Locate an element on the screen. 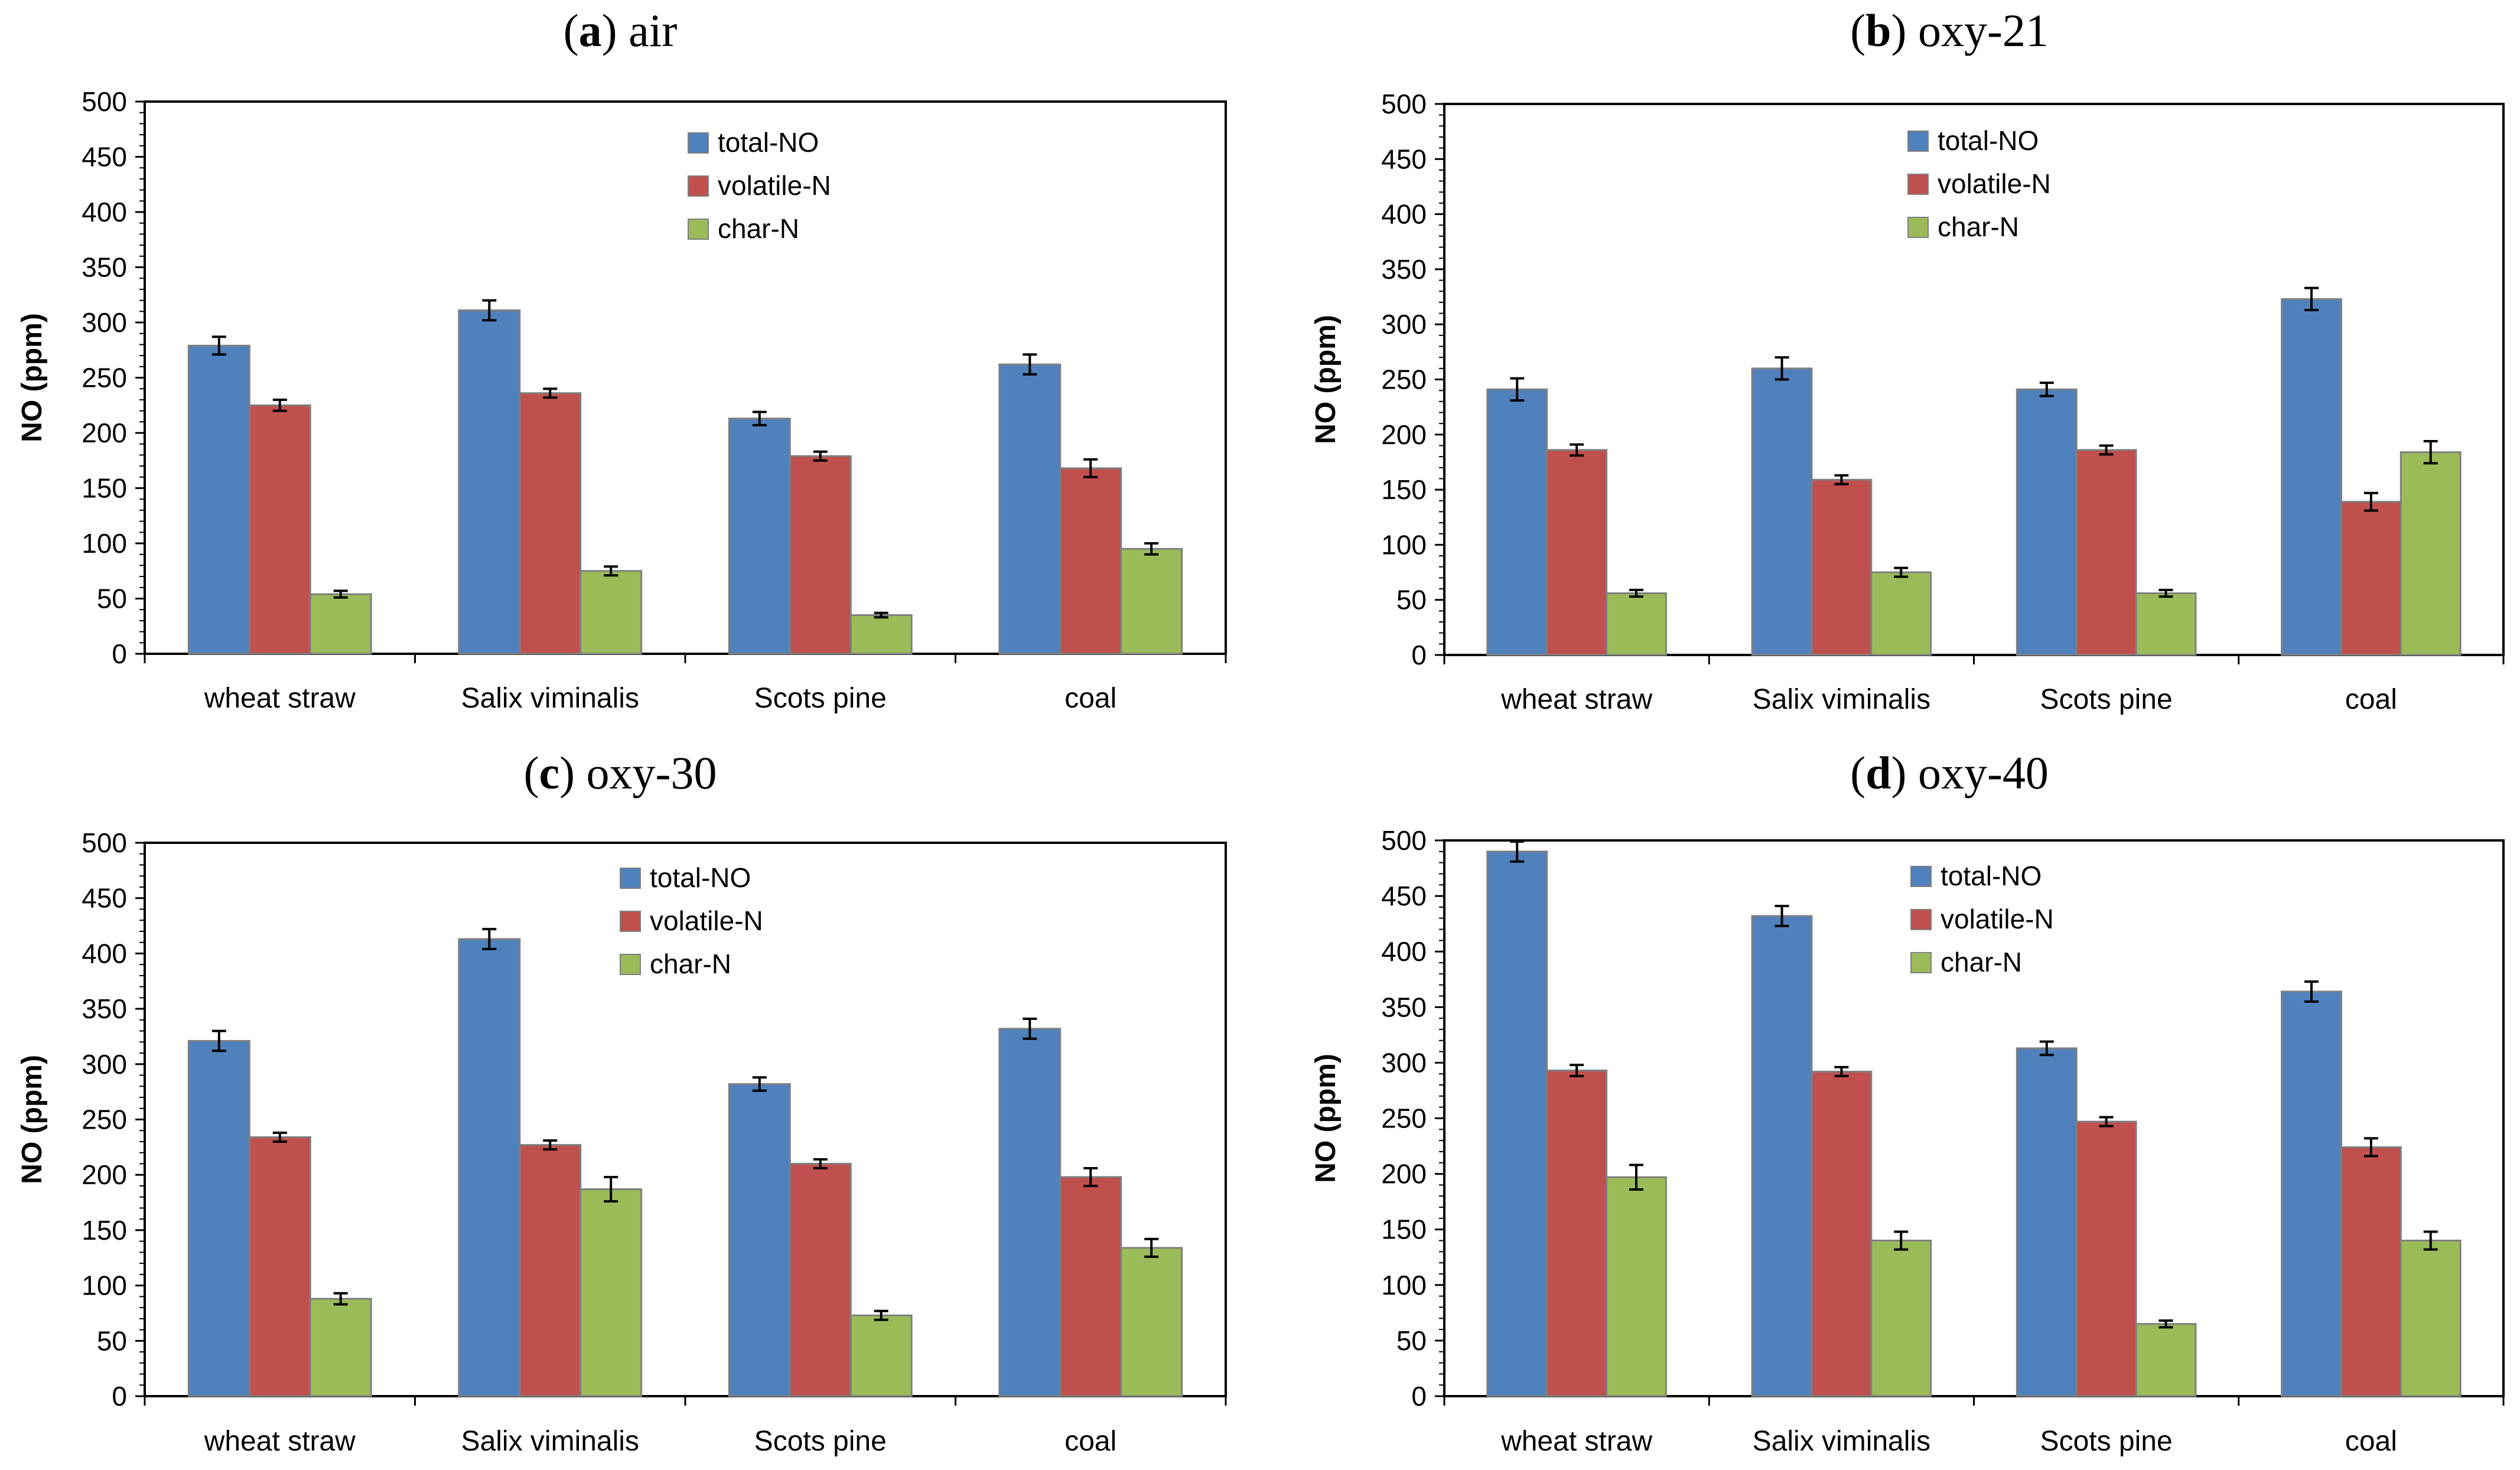  panel-title: (a) air is located at coordinates (621, 30).